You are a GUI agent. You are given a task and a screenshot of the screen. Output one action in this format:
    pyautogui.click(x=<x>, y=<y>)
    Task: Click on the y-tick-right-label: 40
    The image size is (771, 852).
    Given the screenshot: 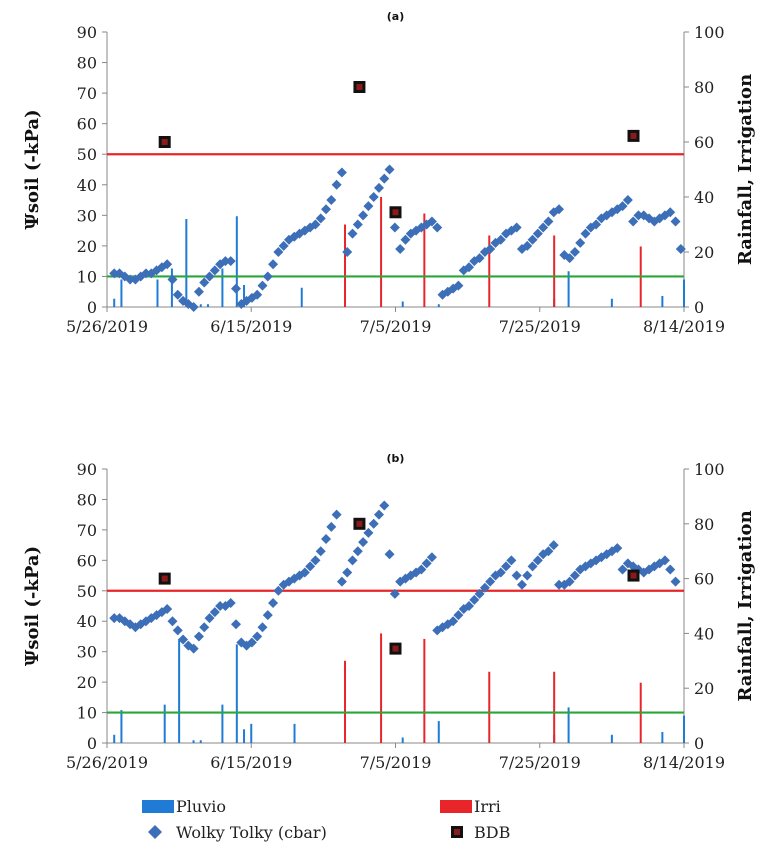 What is the action you would take?
    pyautogui.click(x=704, y=633)
    